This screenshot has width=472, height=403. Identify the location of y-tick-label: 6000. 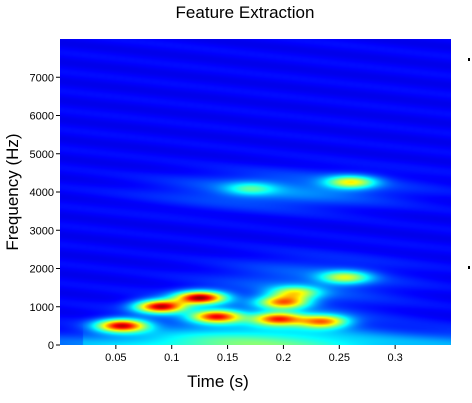
(42, 117).